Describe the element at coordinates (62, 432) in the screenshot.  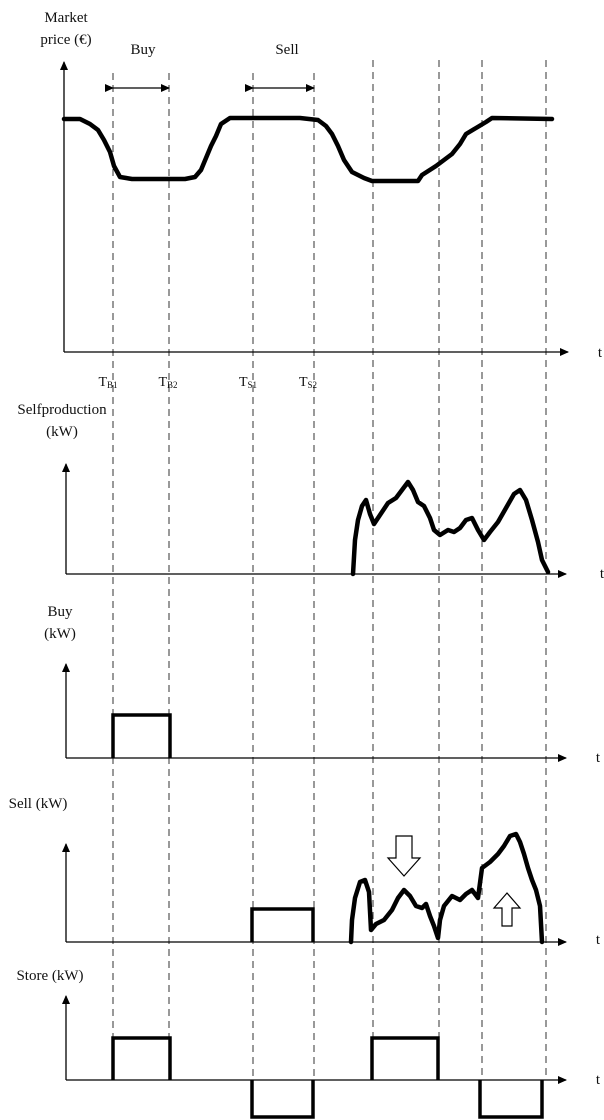
I see `selfproduction-ylabel-line2: (kW)` at that location.